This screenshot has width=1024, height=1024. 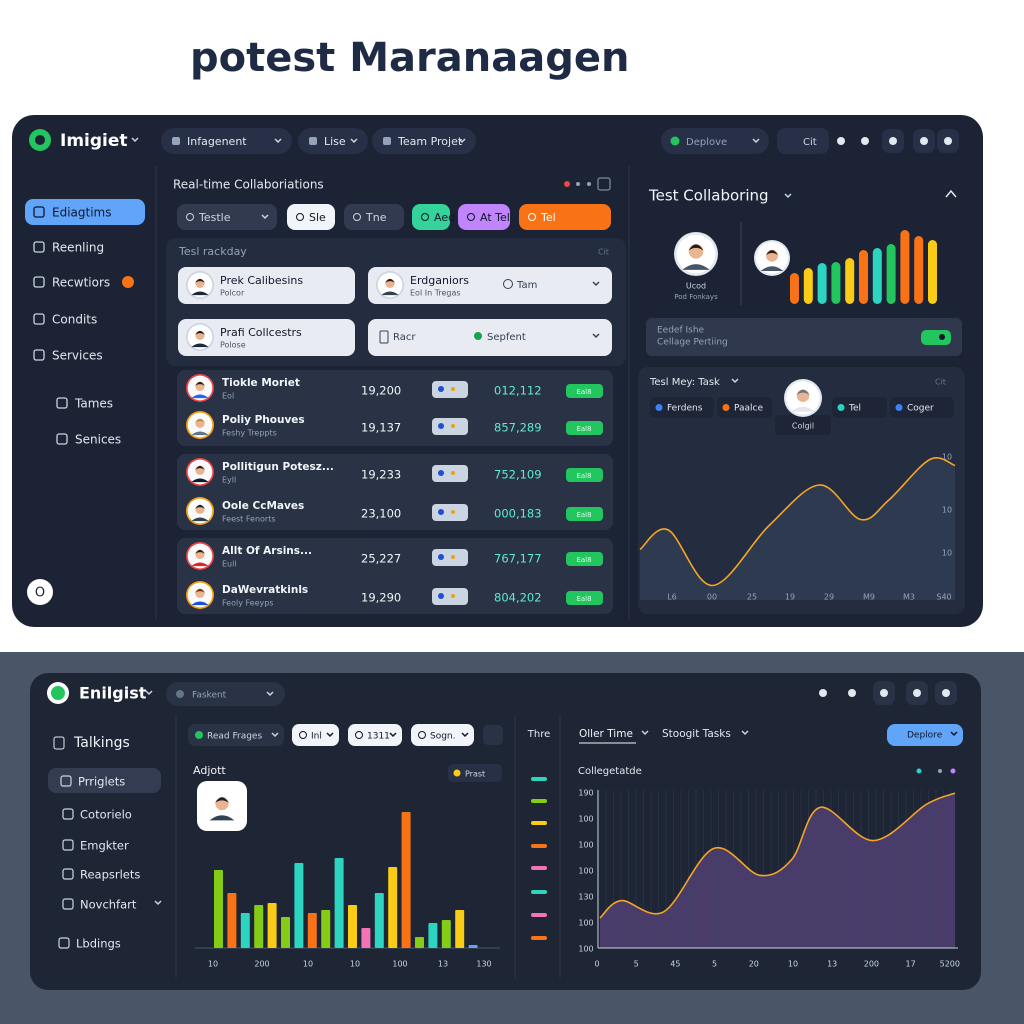 I want to click on card-title: Adjott, so click(x=209, y=770).